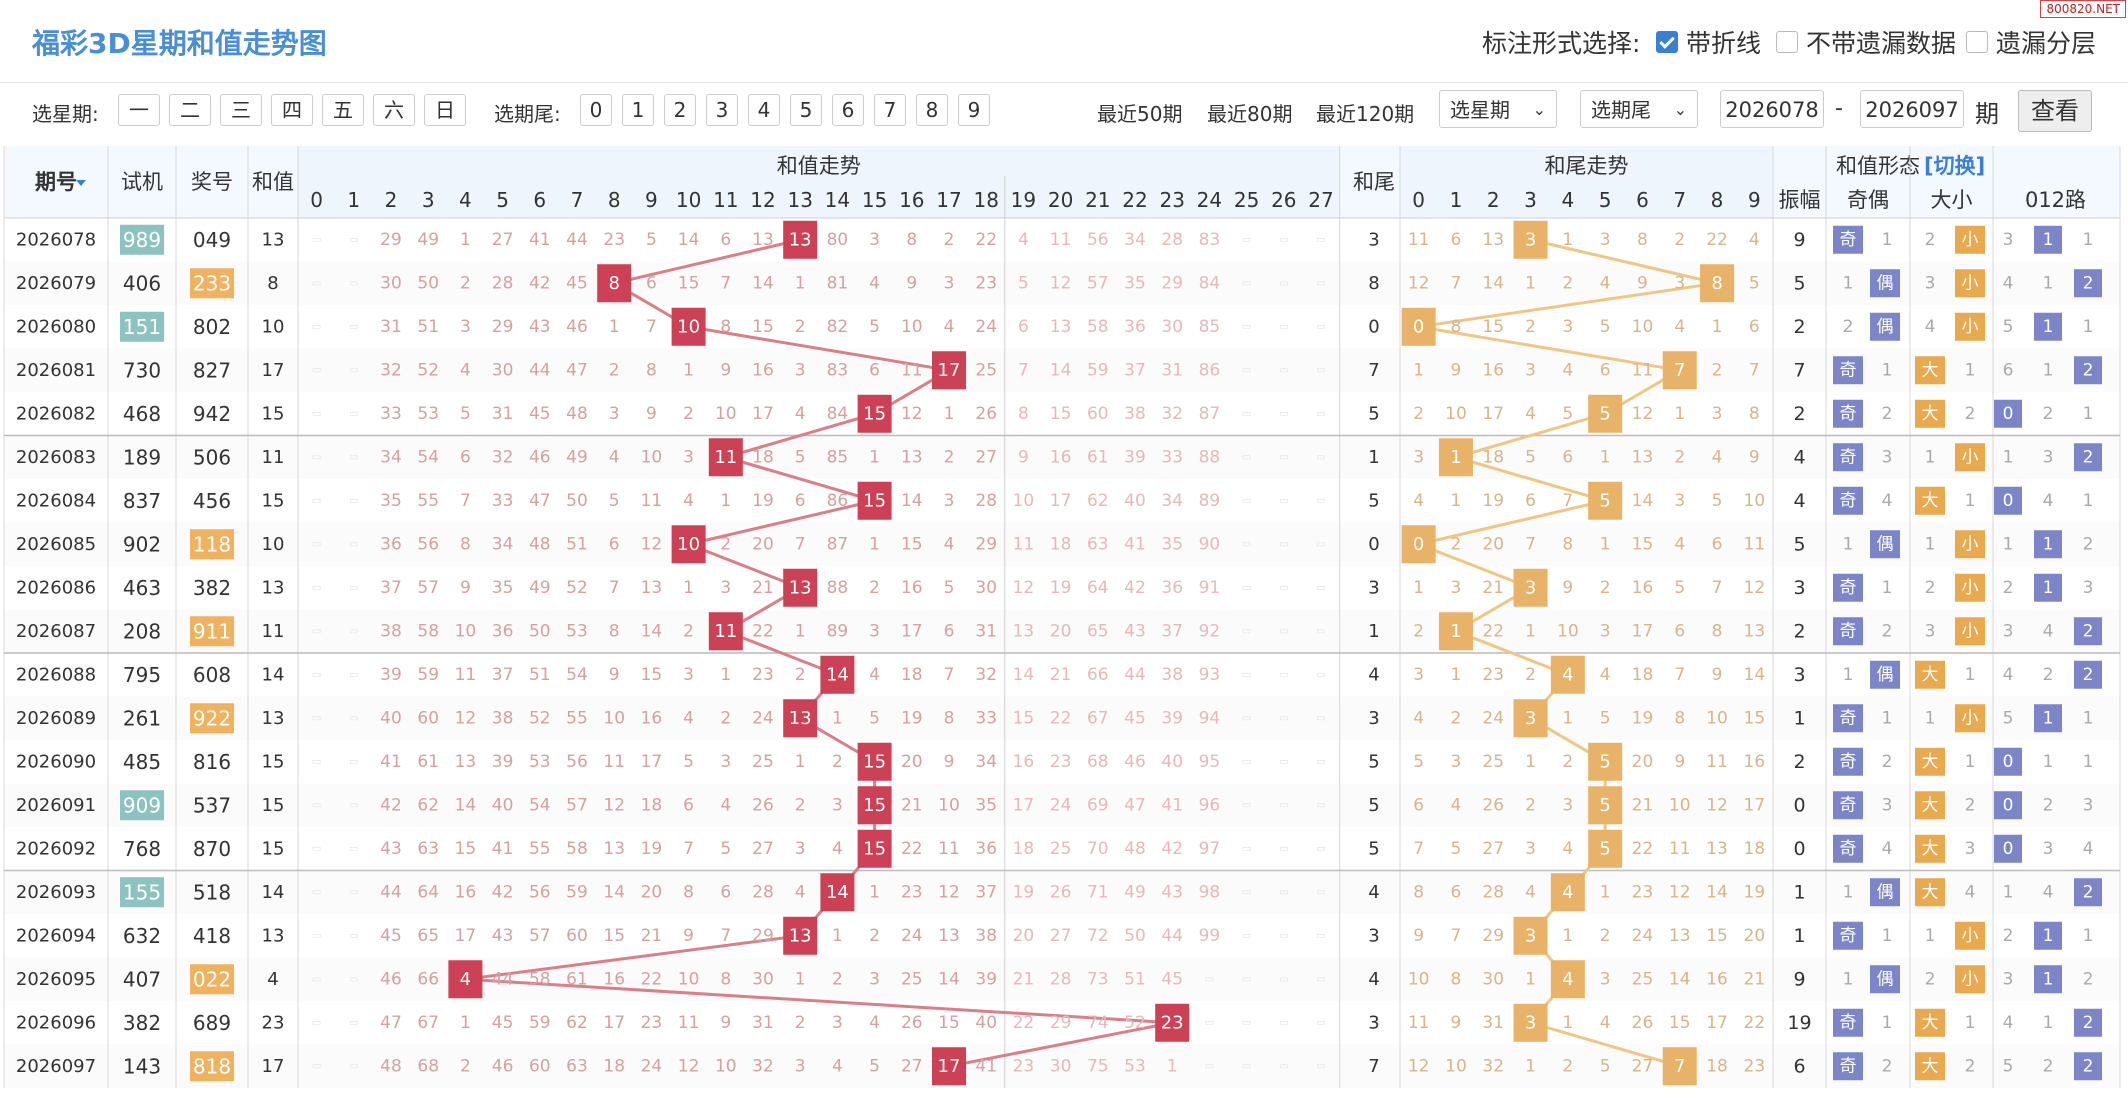  I want to click on tail-button: 0, so click(596, 110).